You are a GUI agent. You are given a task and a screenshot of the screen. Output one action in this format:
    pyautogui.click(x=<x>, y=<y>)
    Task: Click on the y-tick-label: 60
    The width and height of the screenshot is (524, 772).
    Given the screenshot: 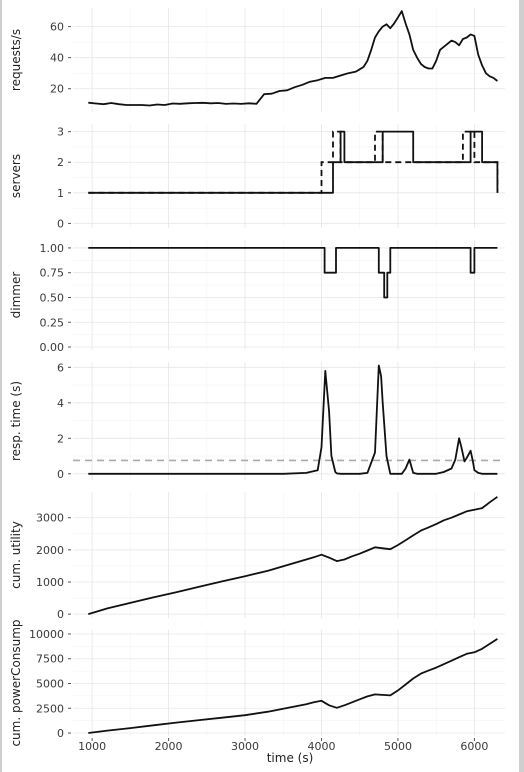 What is the action you would take?
    pyautogui.click(x=57, y=27)
    